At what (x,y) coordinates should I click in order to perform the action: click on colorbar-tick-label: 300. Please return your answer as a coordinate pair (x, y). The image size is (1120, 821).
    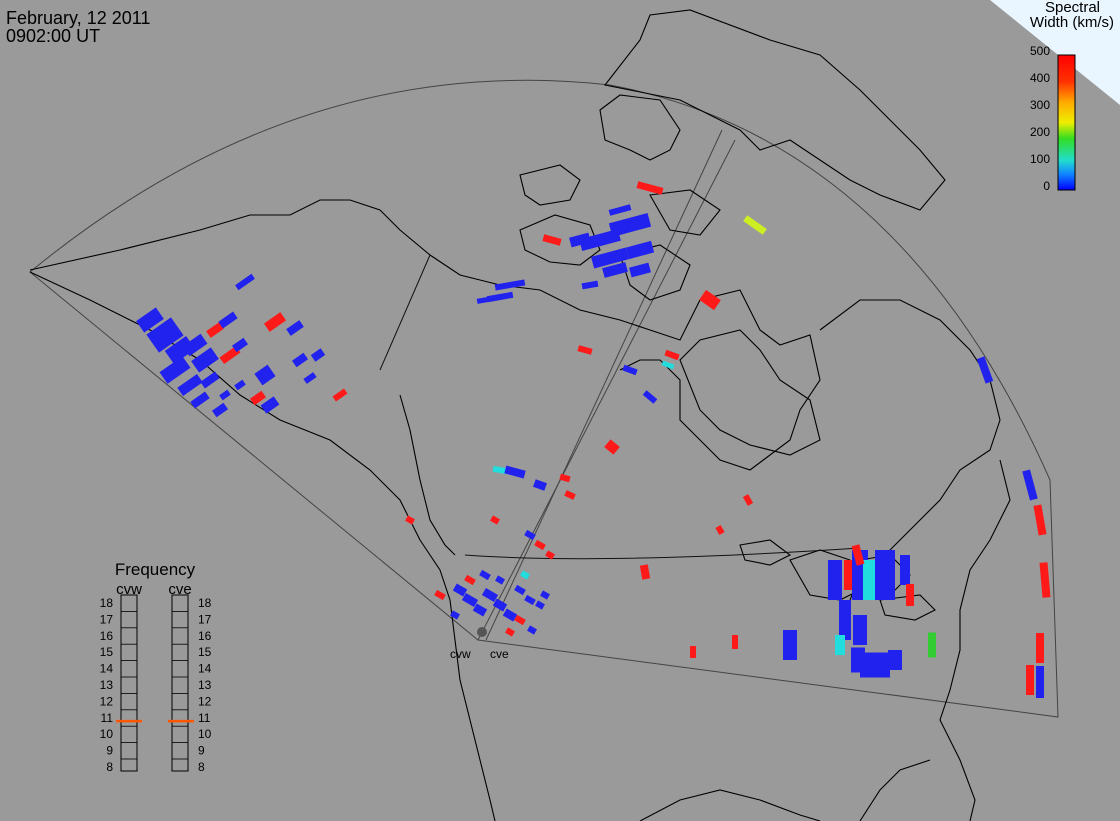
    Looking at the image, I should click on (1040, 105).